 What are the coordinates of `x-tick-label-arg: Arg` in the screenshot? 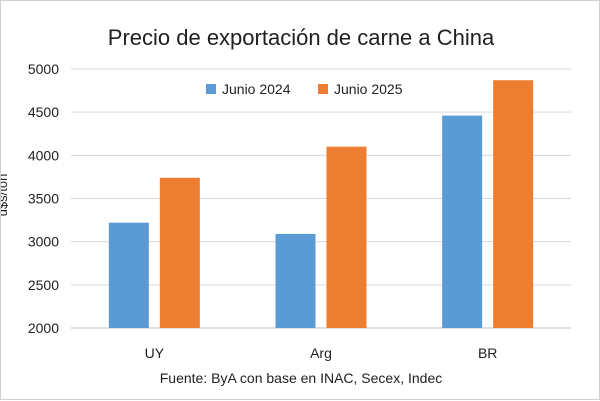 It's located at (321, 353).